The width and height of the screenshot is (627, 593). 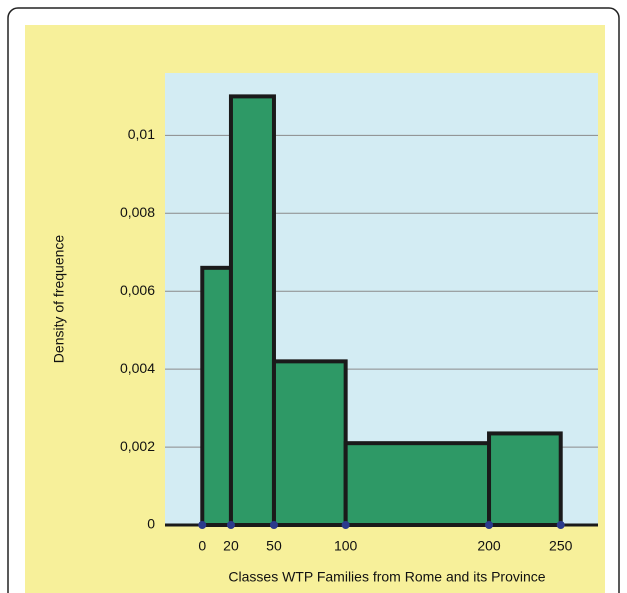 What do you see at coordinates (202, 546) in the screenshot?
I see `x-tick-label: 0` at bounding box center [202, 546].